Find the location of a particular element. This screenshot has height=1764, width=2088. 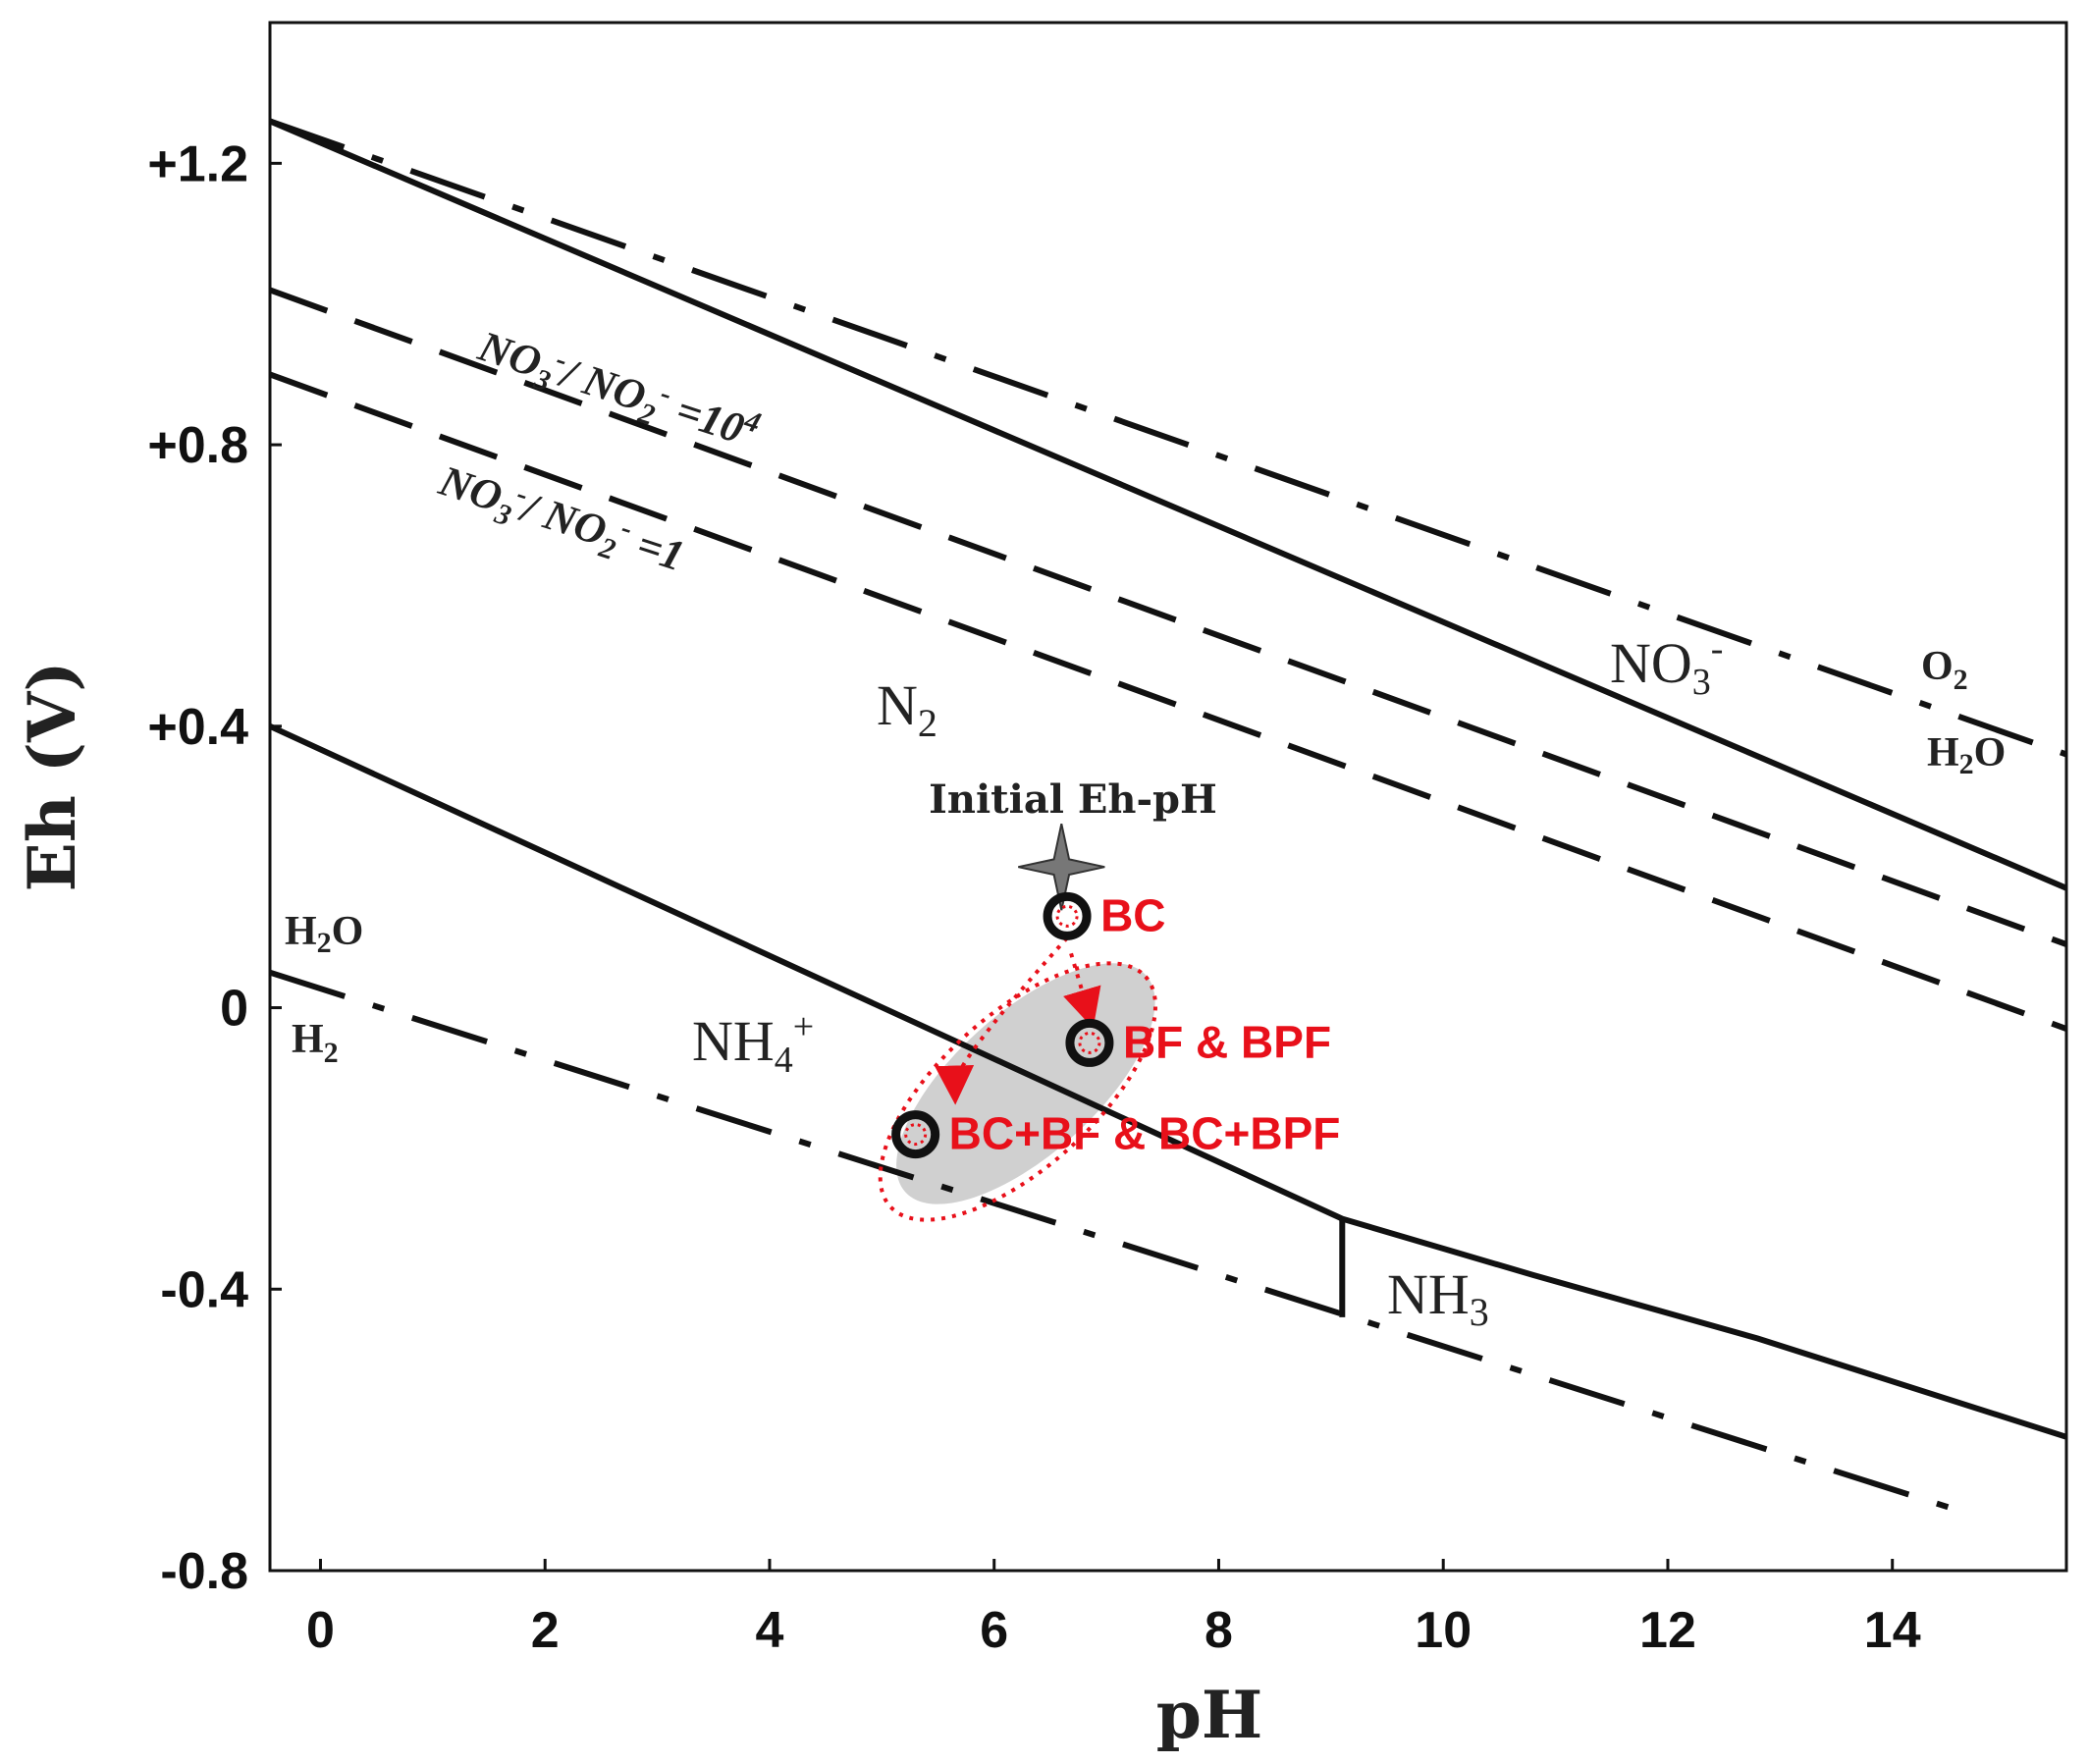

y-axis-title: Eh (V) is located at coordinates (52, 777).